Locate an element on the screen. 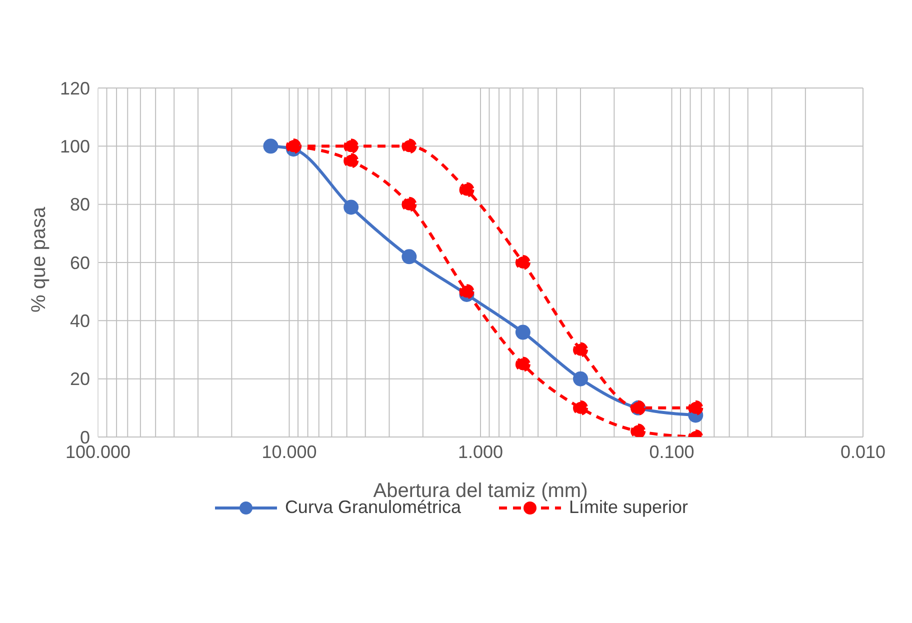 The image size is (912, 623). y-tick-label: 120 is located at coordinates (75, 88).